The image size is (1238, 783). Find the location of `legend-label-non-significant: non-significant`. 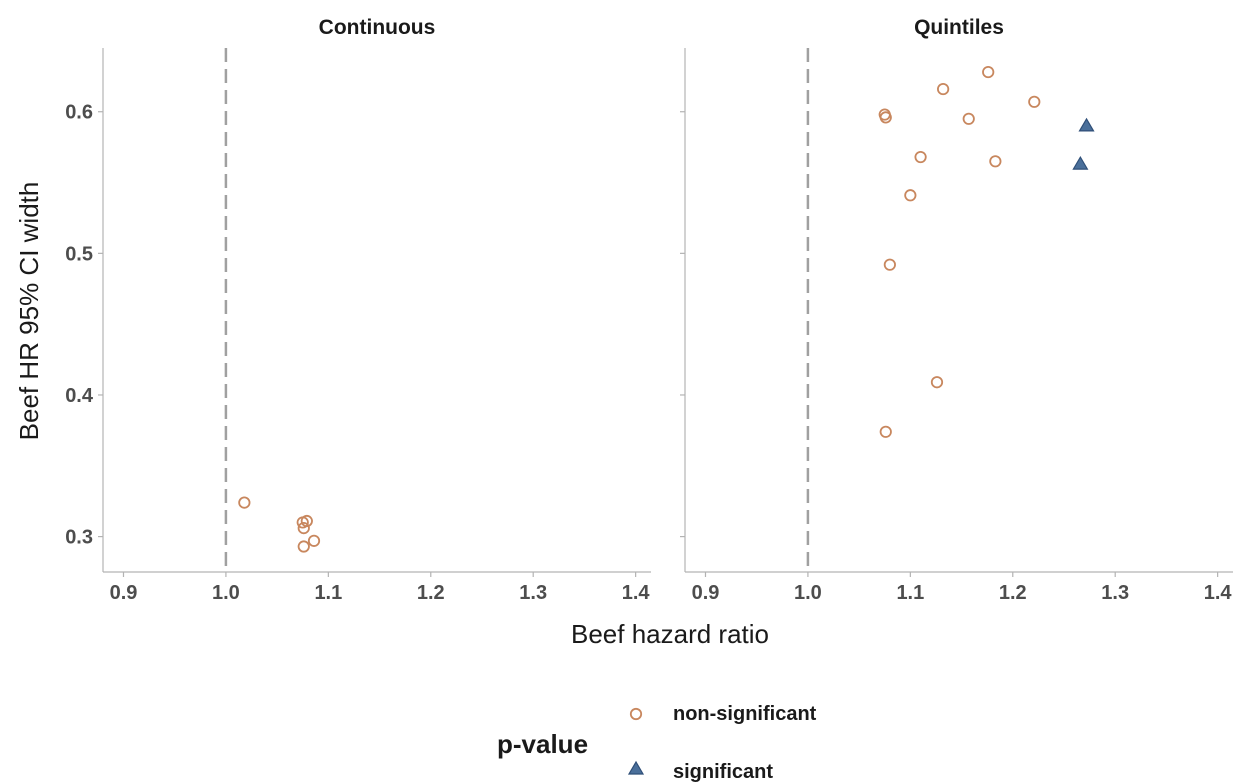

legend-label-non-significant: non-significant is located at coordinates (745, 714).